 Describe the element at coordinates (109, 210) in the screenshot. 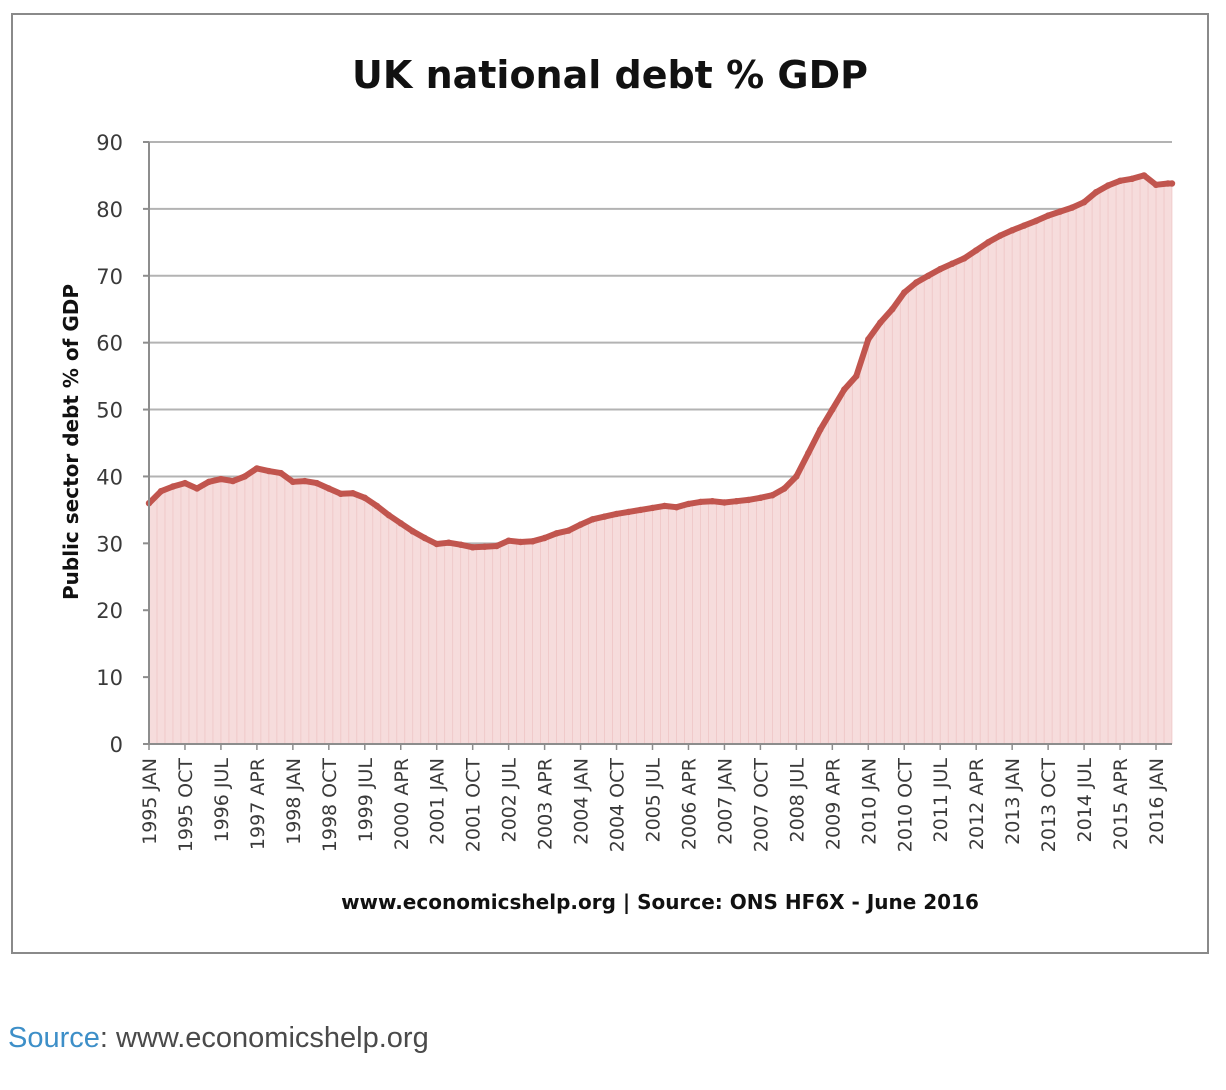

I see `y-tick-label-80: 80` at that location.